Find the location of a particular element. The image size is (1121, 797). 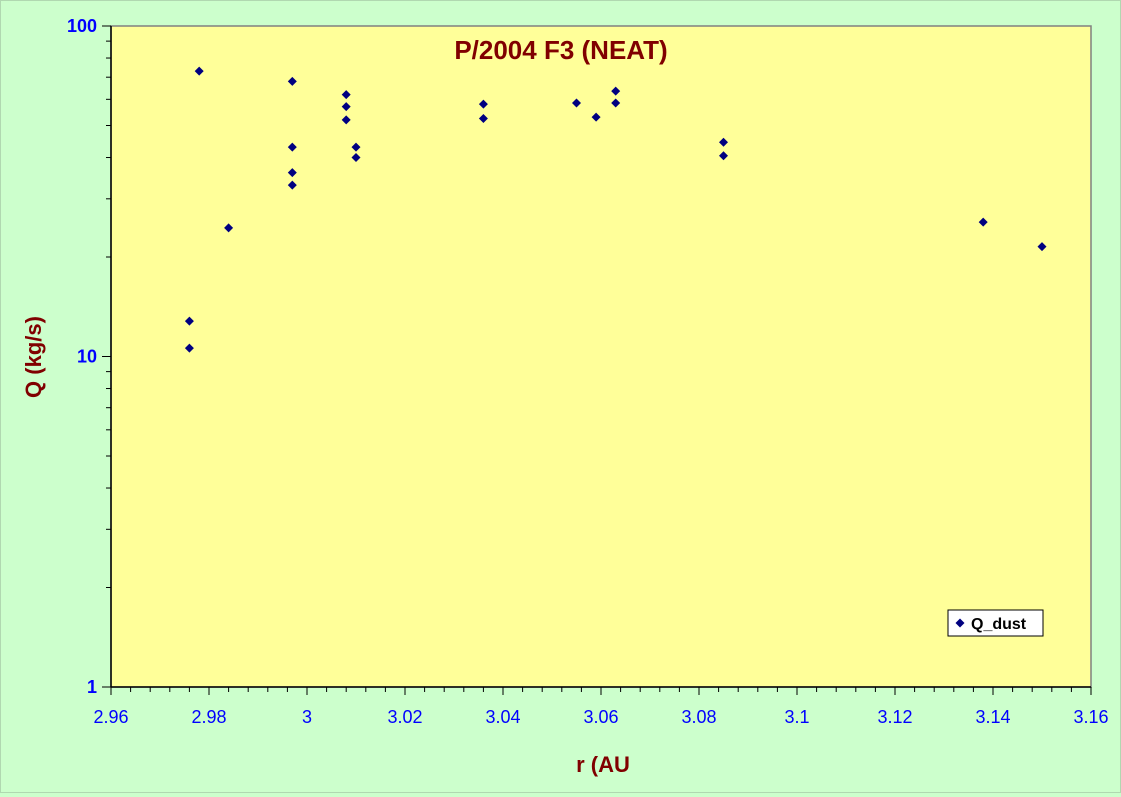

y-tick-label: 100 is located at coordinates (82, 26).